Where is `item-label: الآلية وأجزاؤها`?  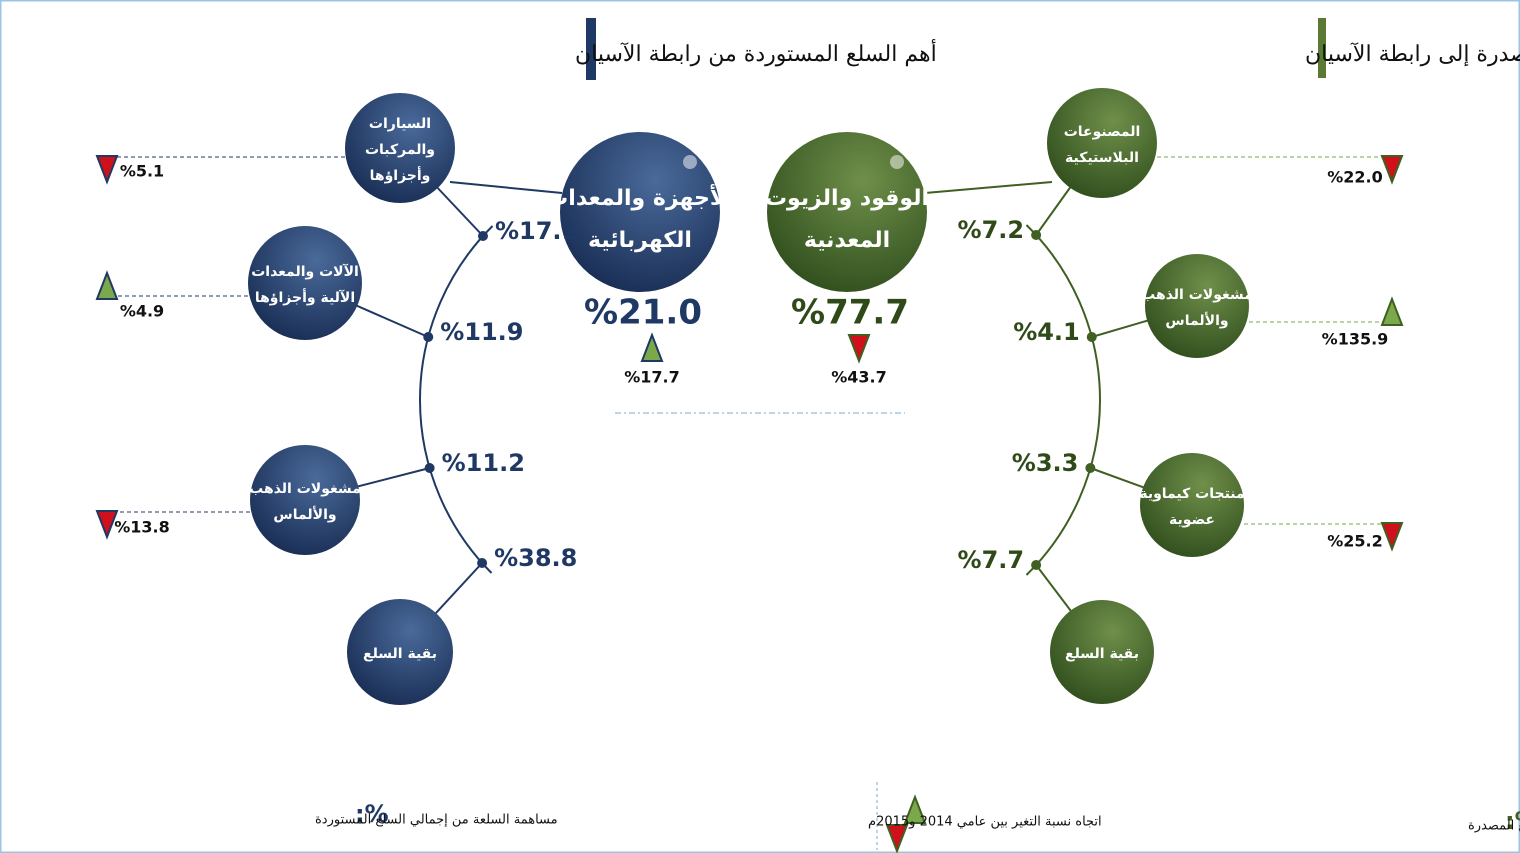 item-label: الآلية وأجزاؤها is located at coordinates (305, 297).